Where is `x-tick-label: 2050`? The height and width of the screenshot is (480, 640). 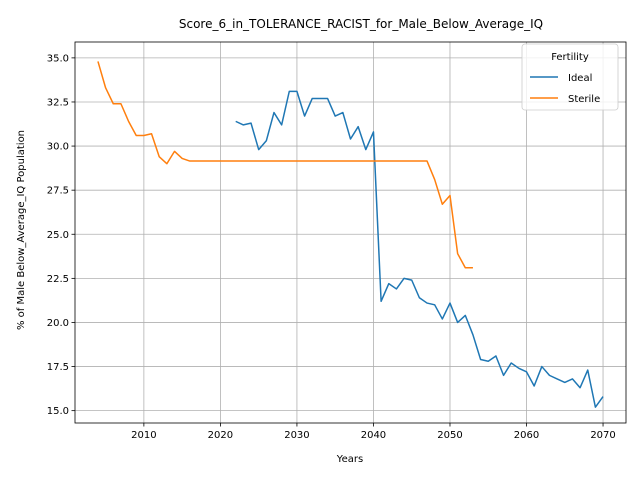
x-tick-label: 2050 is located at coordinates (449, 435).